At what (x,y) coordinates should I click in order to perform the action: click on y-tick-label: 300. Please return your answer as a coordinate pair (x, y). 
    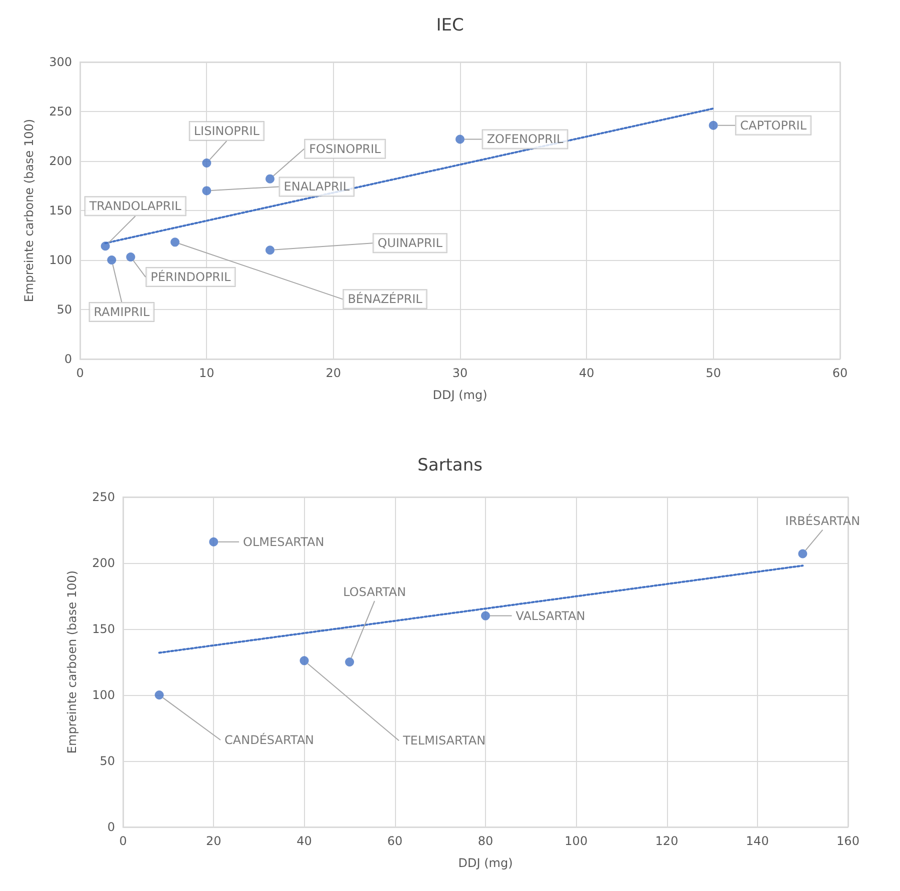
    Looking at the image, I should click on (60, 62).